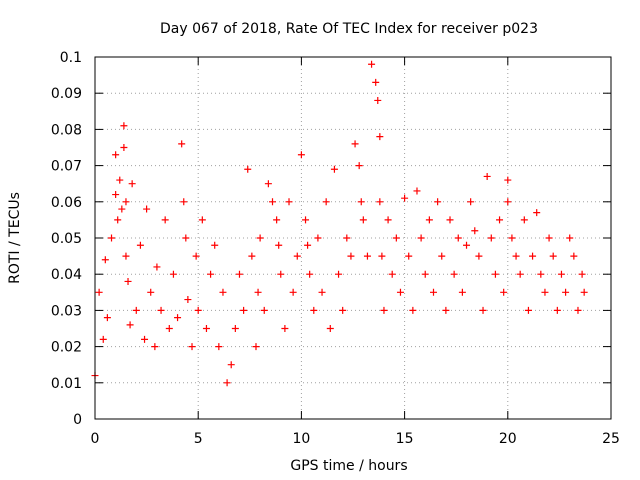 The height and width of the screenshot is (480, 640). What do you see at coordinates (66, 203) in the screenshot?
I see `y-tick-label: 0.06` at bounding box center [66, 203].